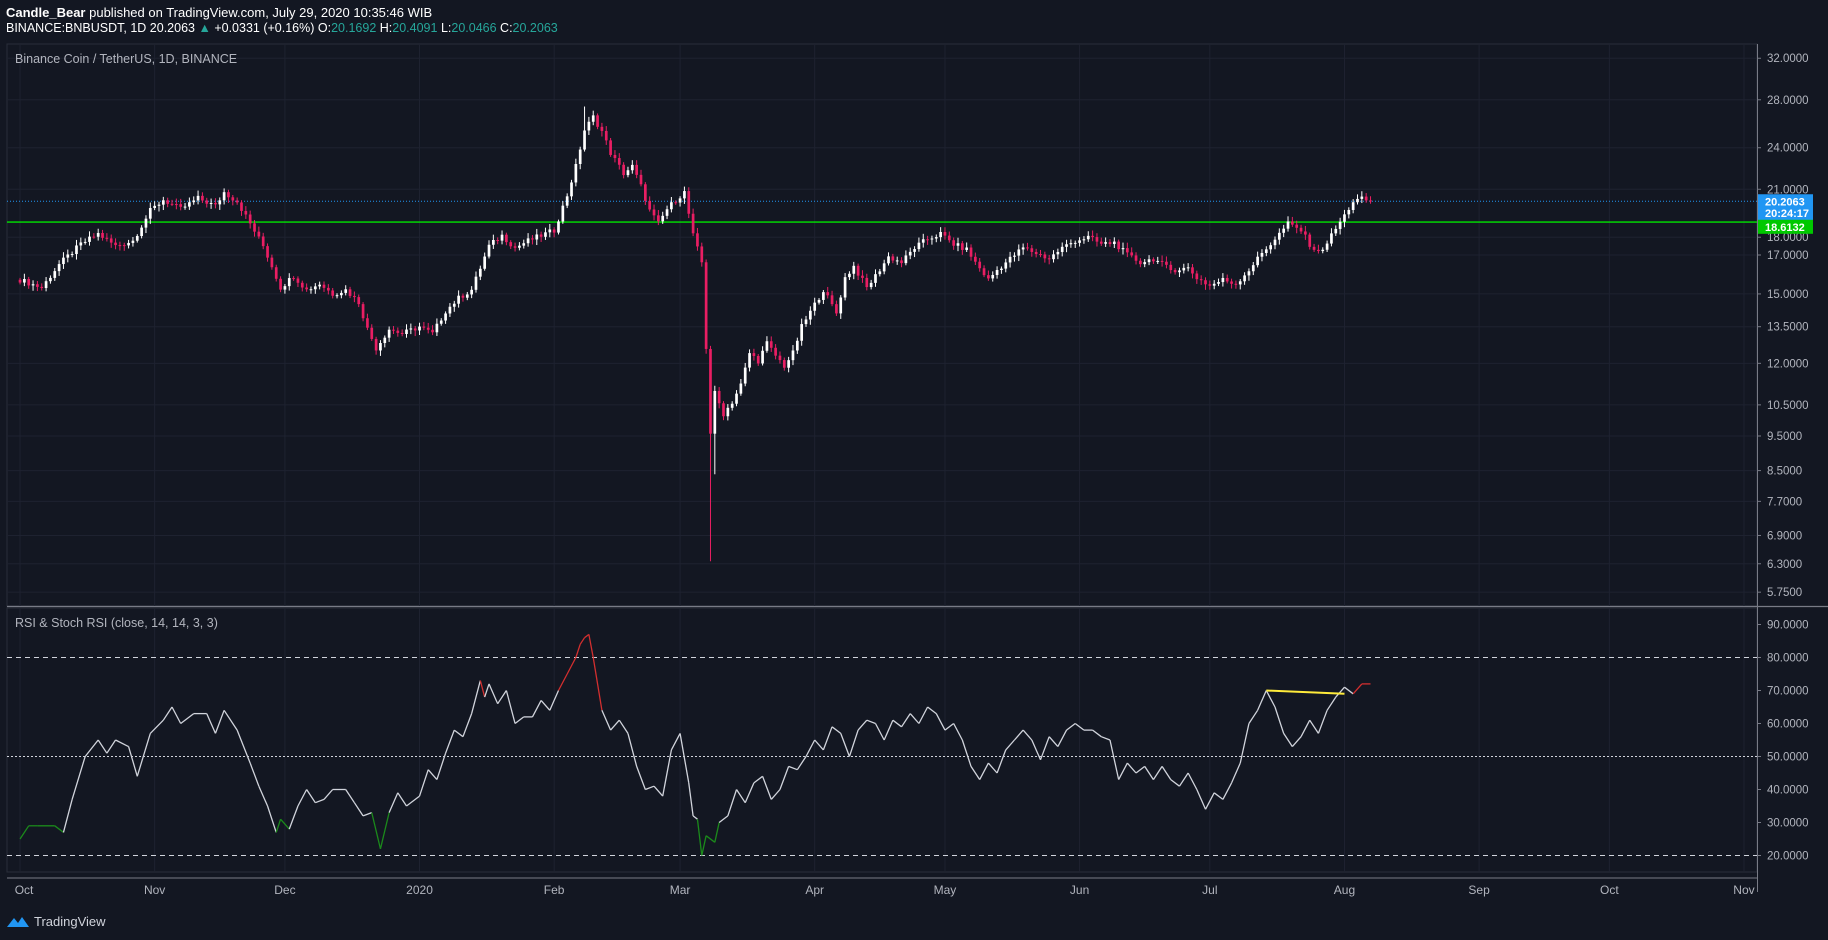  Describe the element at coordinates (1785, 226) in the screenshot. I see `price-axis-label: 18.6132` at that location.